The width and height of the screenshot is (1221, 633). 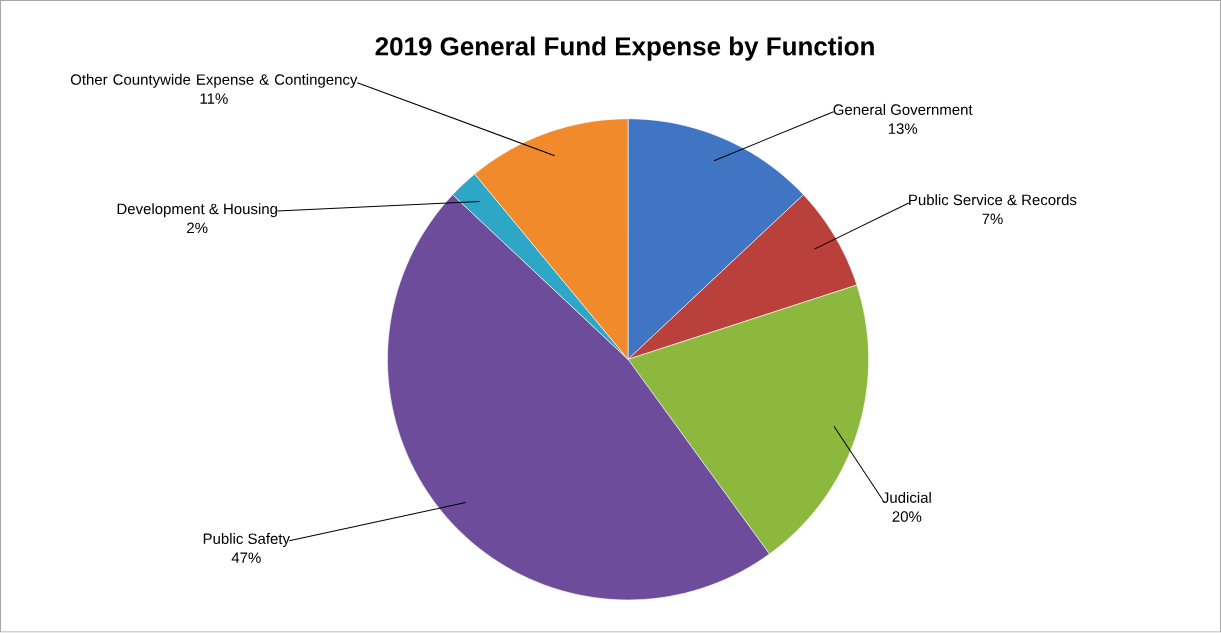 I want to click on data-label: 47%, so click(x=246, y=558).